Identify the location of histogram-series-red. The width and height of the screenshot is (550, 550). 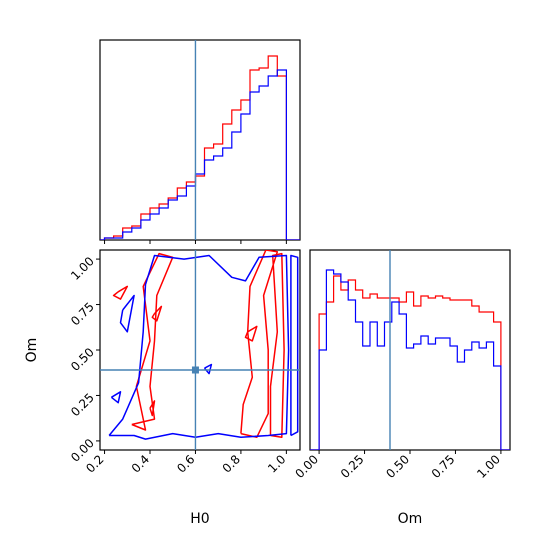
(410, 362).